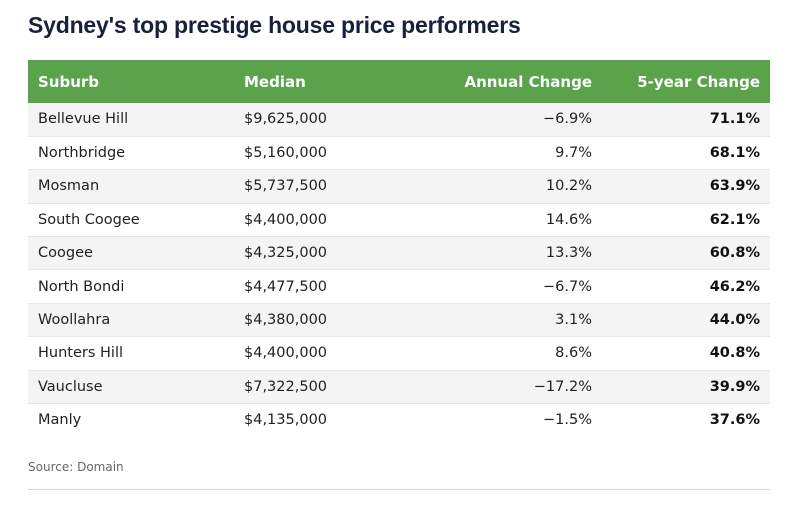 The image size is (800, 509). What do you see at coordinates (510, 353) in the screenshot?
I see `annual-change-cell: 8.6%` at bounding box center [510, 353].